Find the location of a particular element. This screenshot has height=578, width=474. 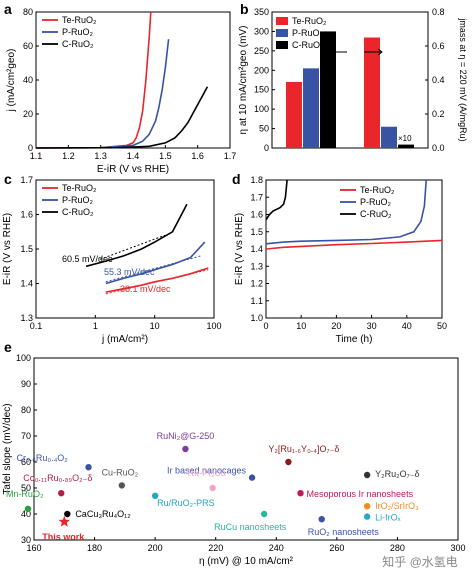

point-label: This work is located at coordinates (63, 537).